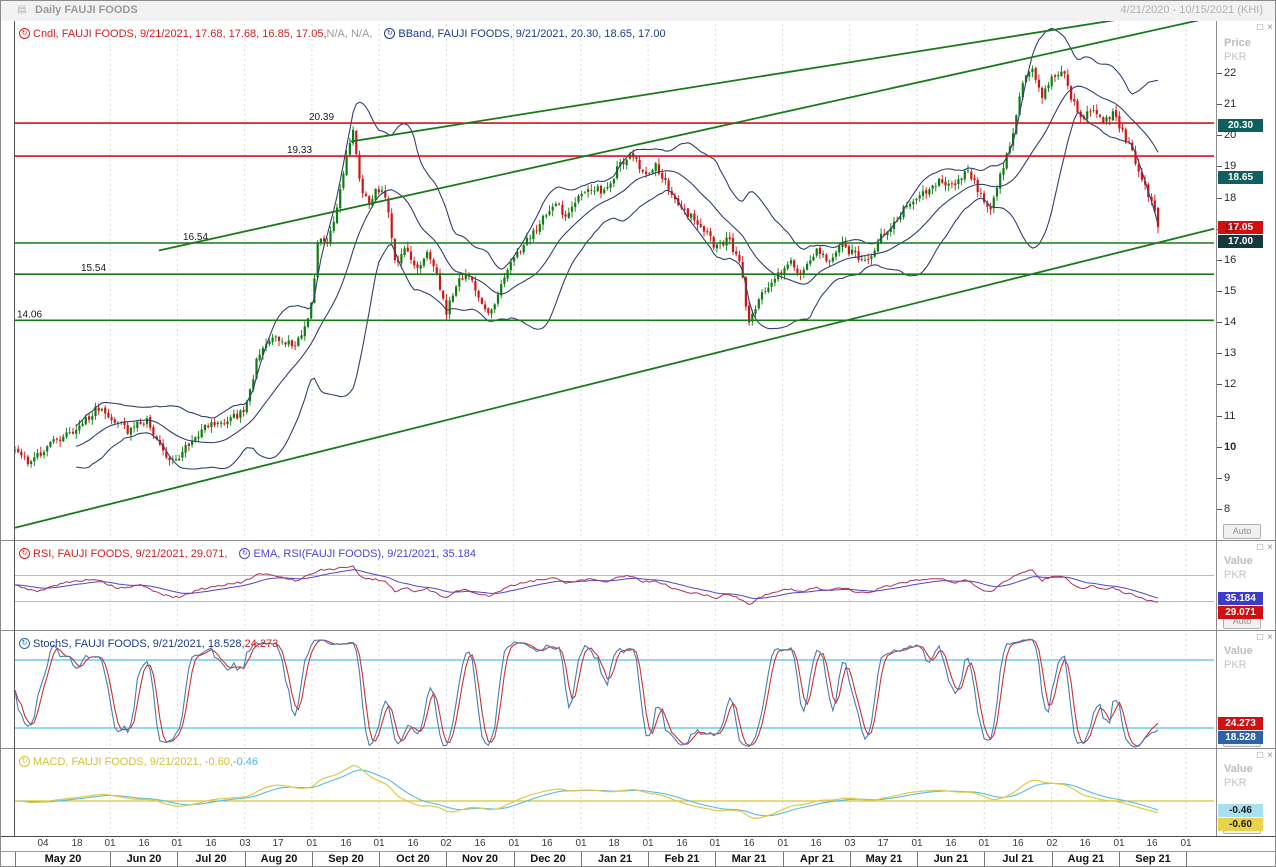 Image resolution: width=1276 pixels, height=867 pixels. I want to click on legend-text: N/A, N/A,, so click(349, 33).